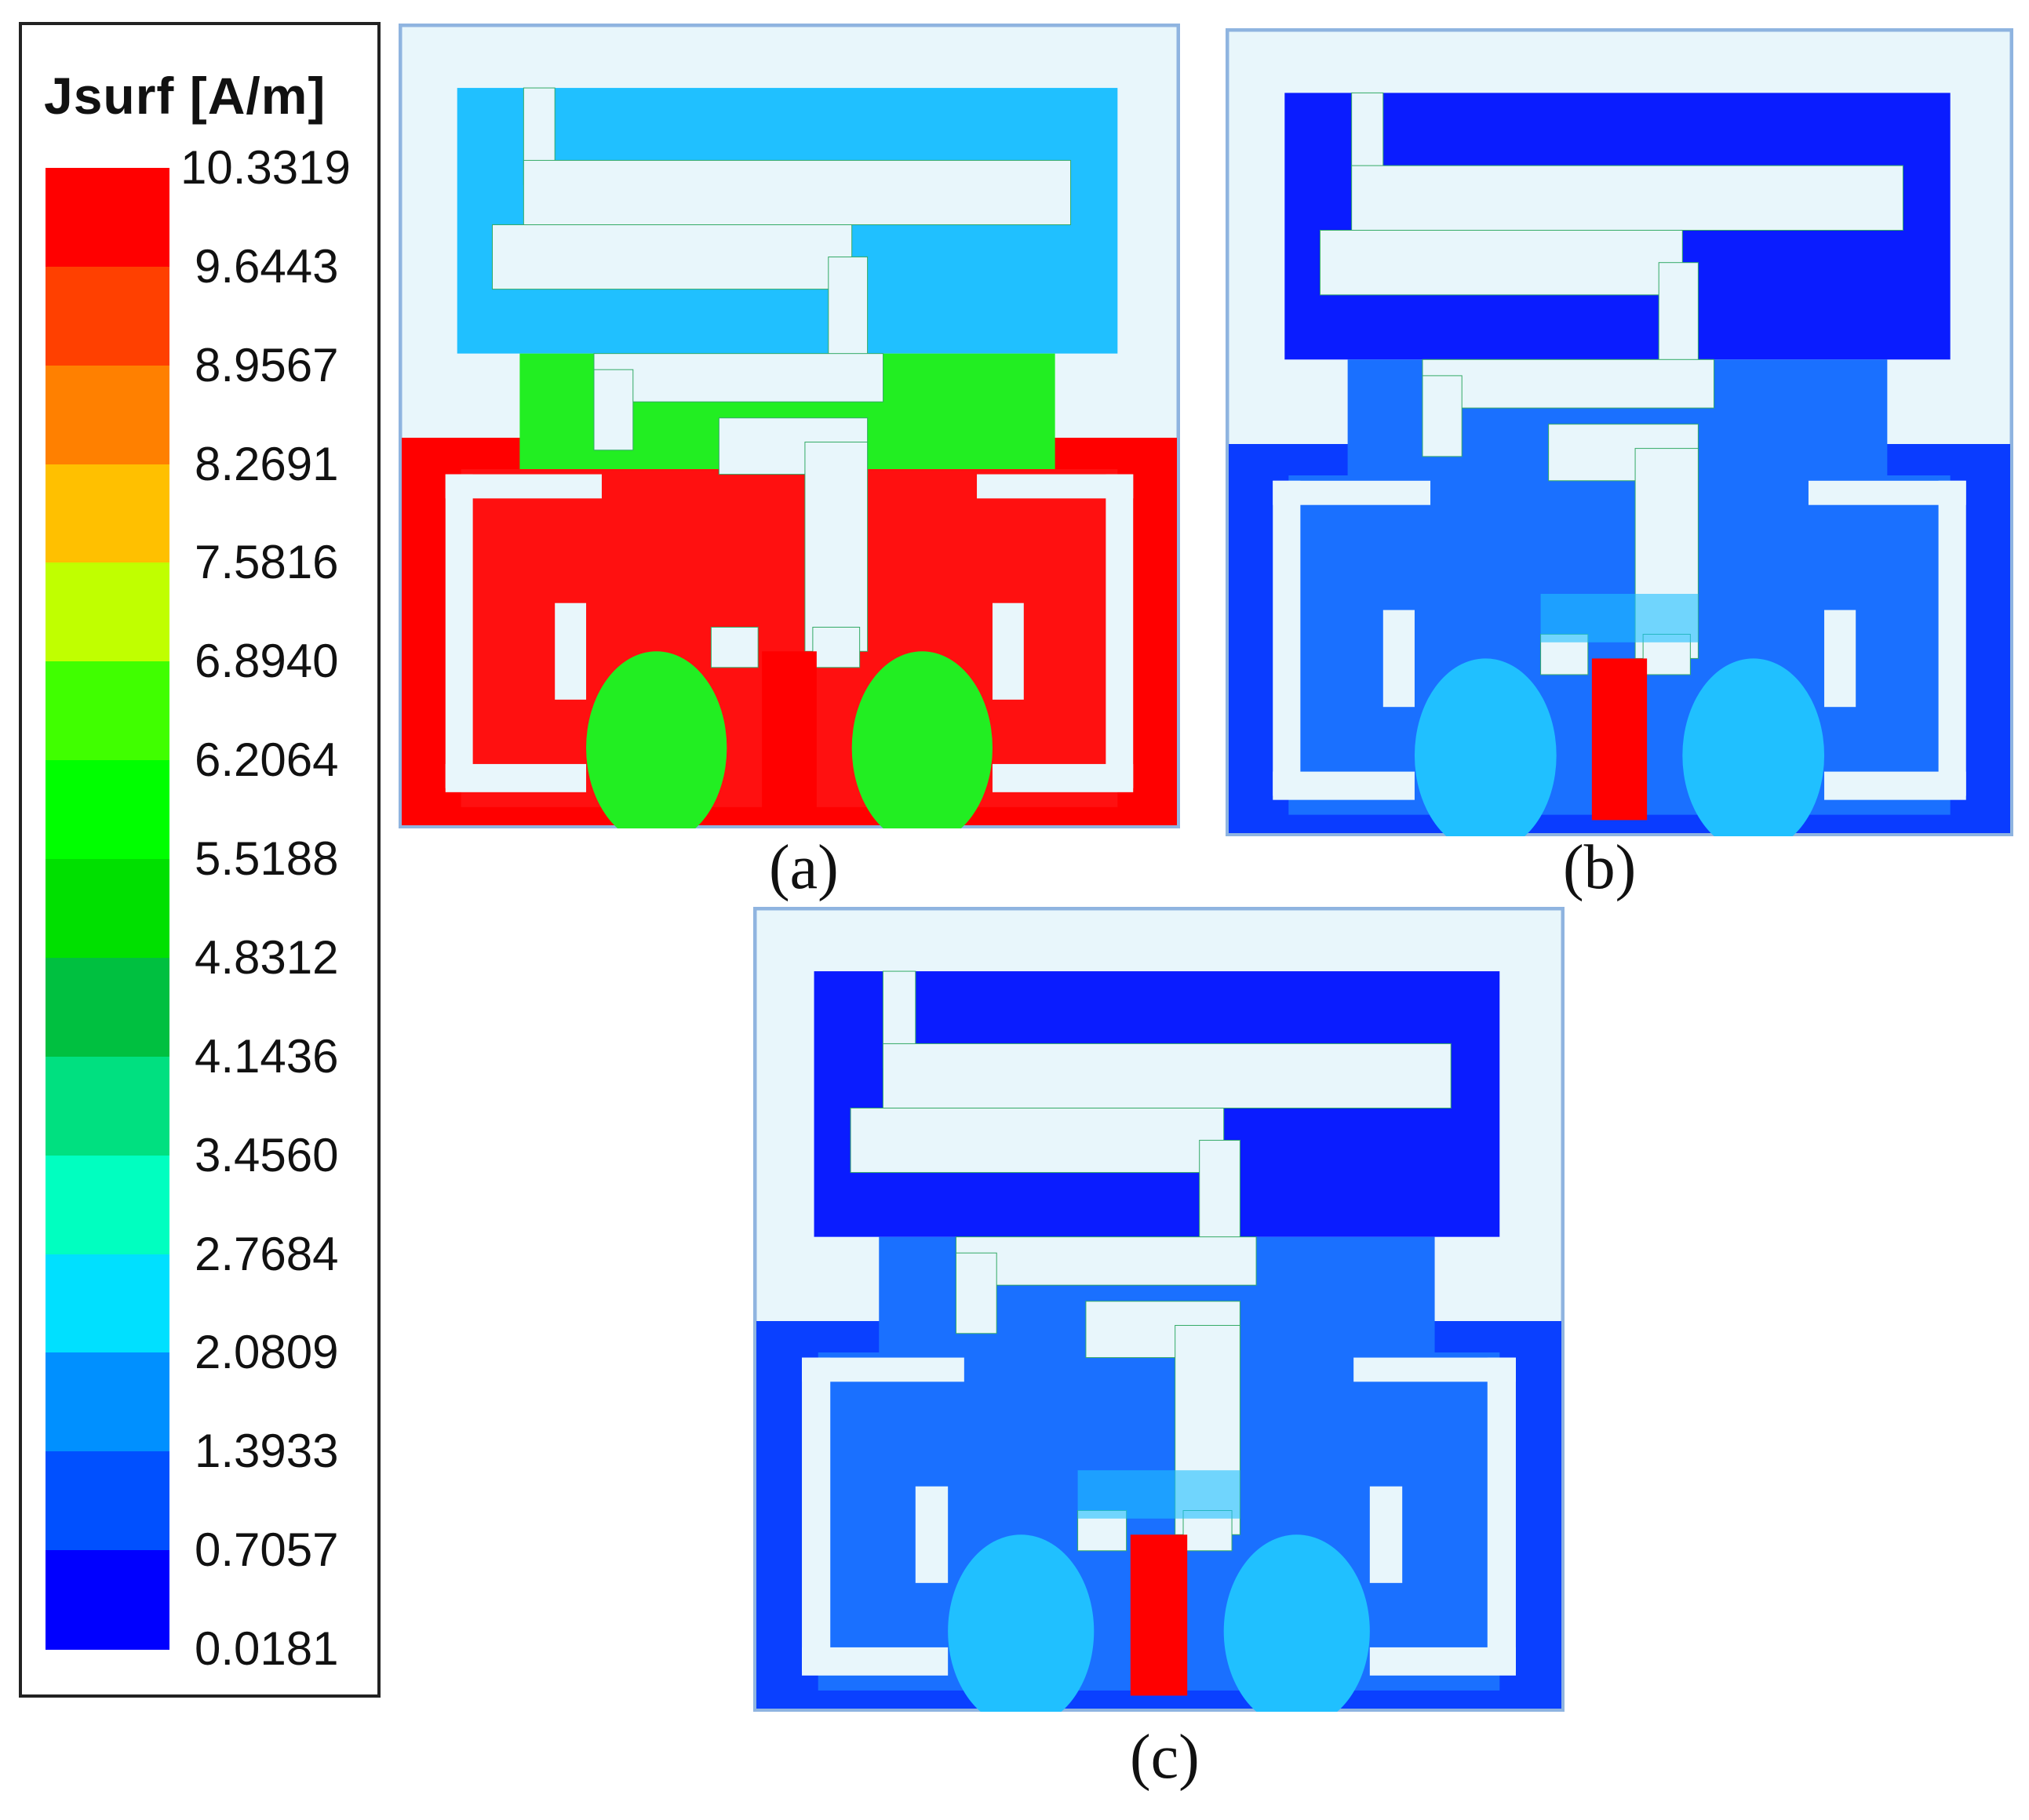  What do you see at coordinates (267, 562) in the screenshot?
I see `legend-tick-label: 7.5816` at bounding box center [267, 562].